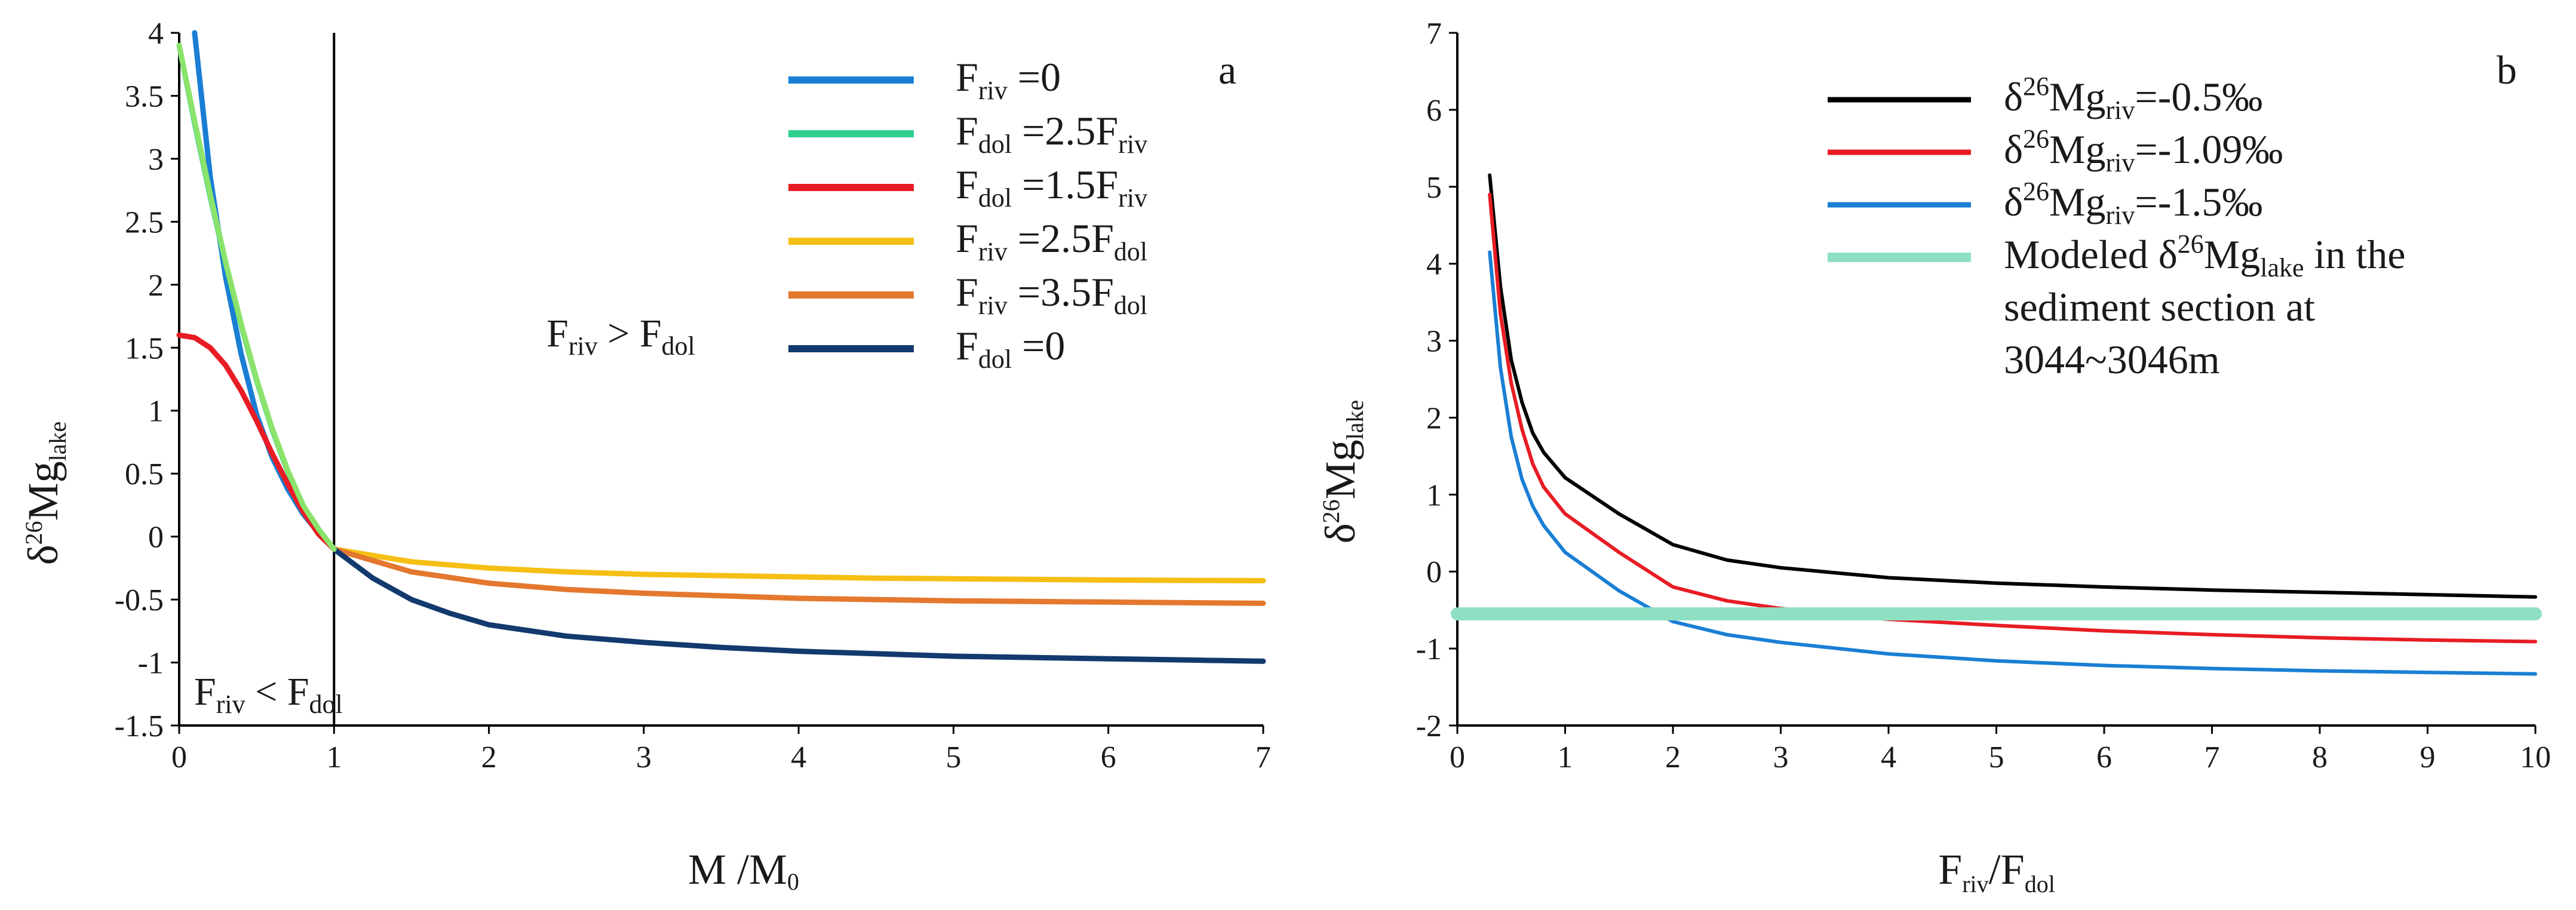  Describe the element at coordinates (1429, 726) in the screenshot. I see `y-tick-label: -2` at that location.